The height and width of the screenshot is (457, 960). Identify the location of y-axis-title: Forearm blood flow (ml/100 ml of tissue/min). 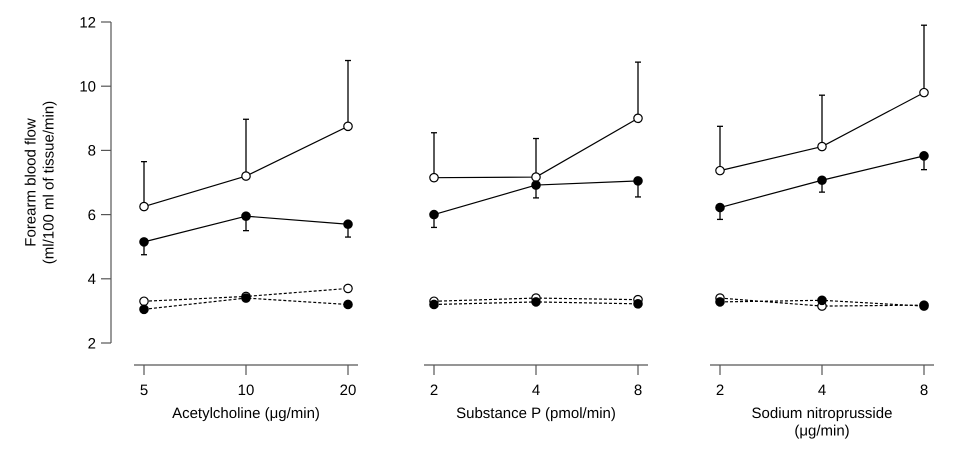
(40, 182).